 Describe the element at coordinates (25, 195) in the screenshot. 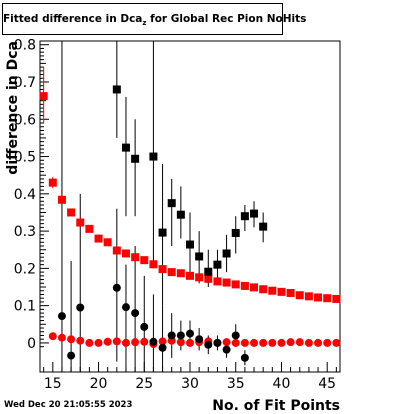

I see `y-tick-label: 0.4` at that location.